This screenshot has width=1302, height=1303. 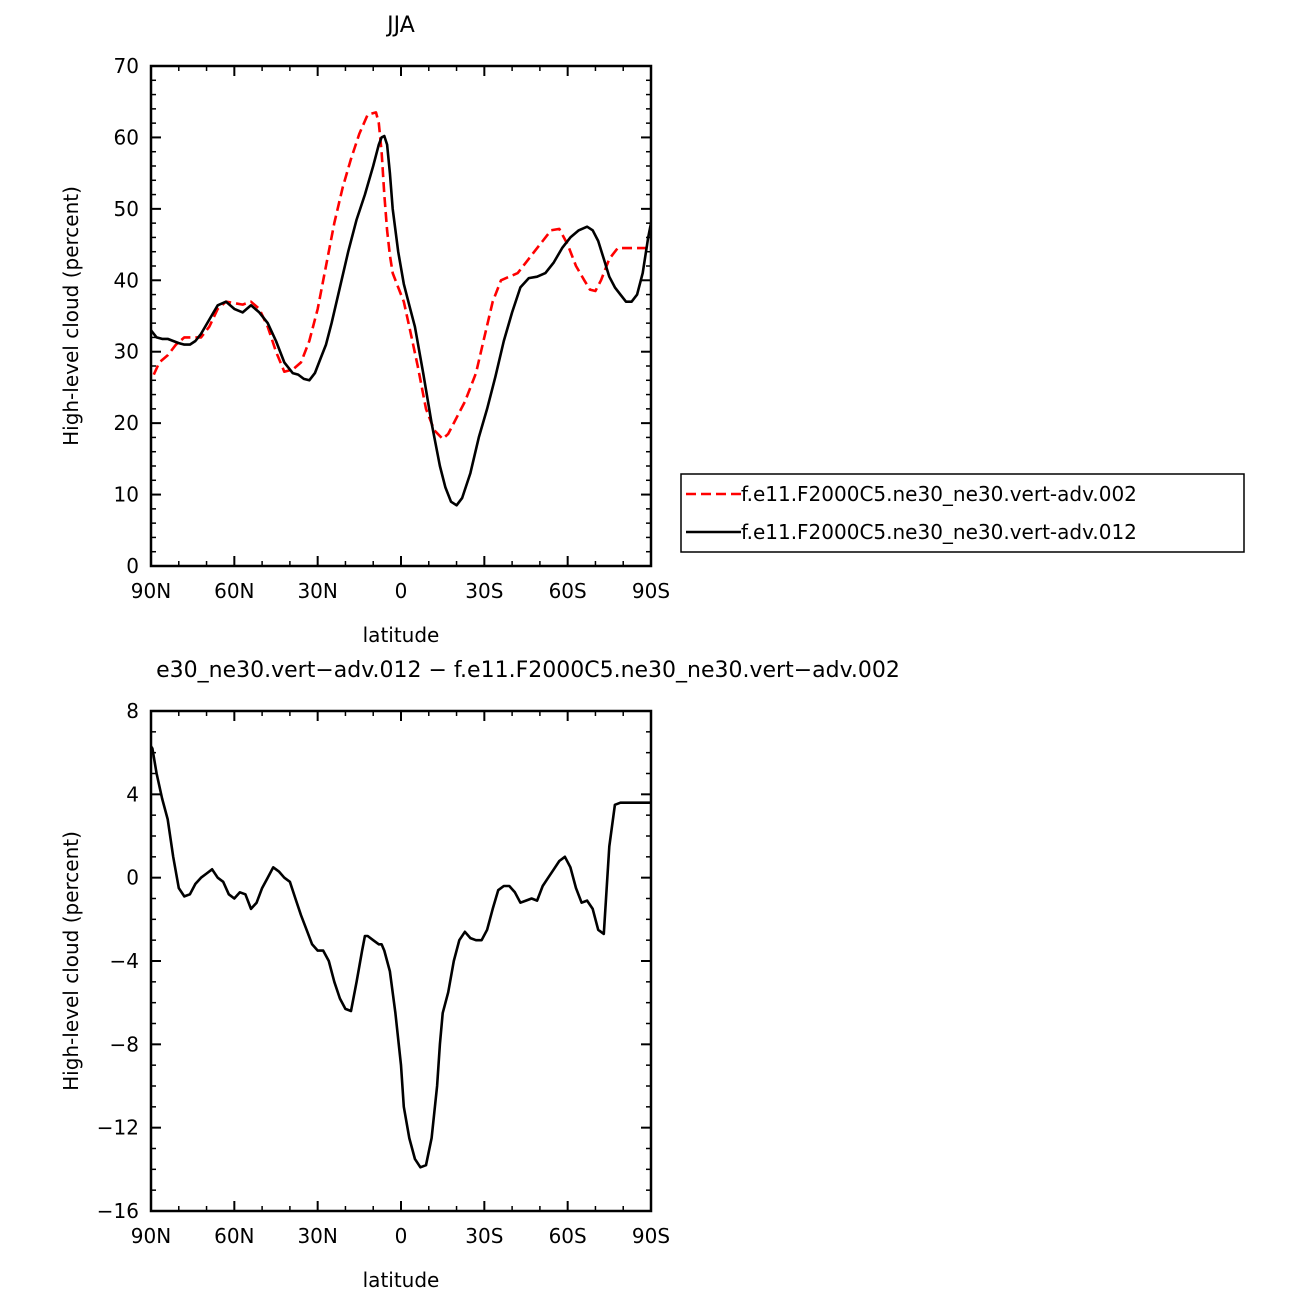 What do you see at coordinates (126, 209) in the screenshot?
I see `y-tick-label: 50` at bounding box center [126, 209].